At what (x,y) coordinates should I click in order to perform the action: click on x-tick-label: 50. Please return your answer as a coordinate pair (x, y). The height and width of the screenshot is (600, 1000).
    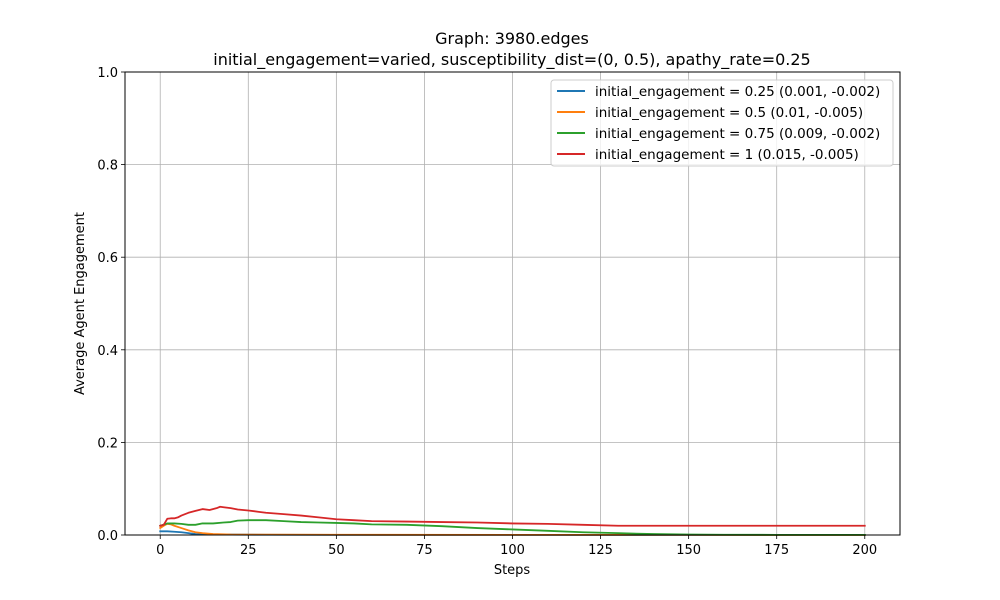
    Looking at the image, I should click on (336, 550).